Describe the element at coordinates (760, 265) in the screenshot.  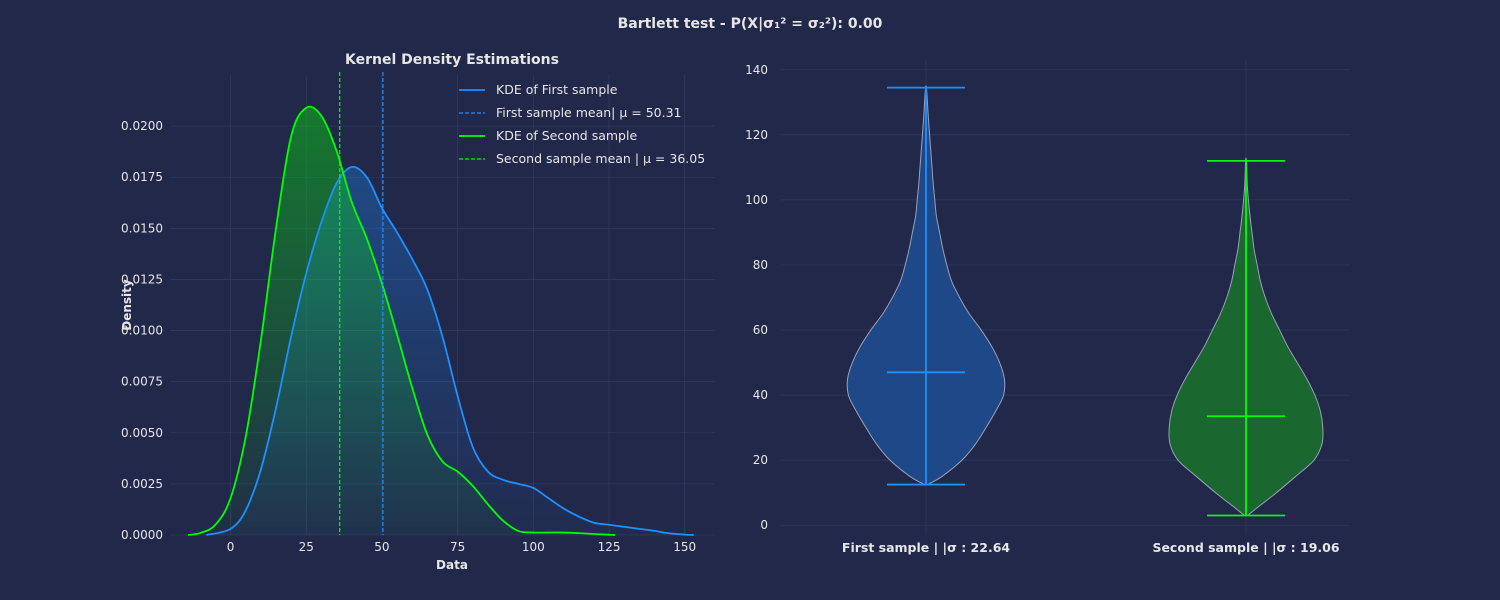
I see `violin-y-tick-label: 80` at that location.